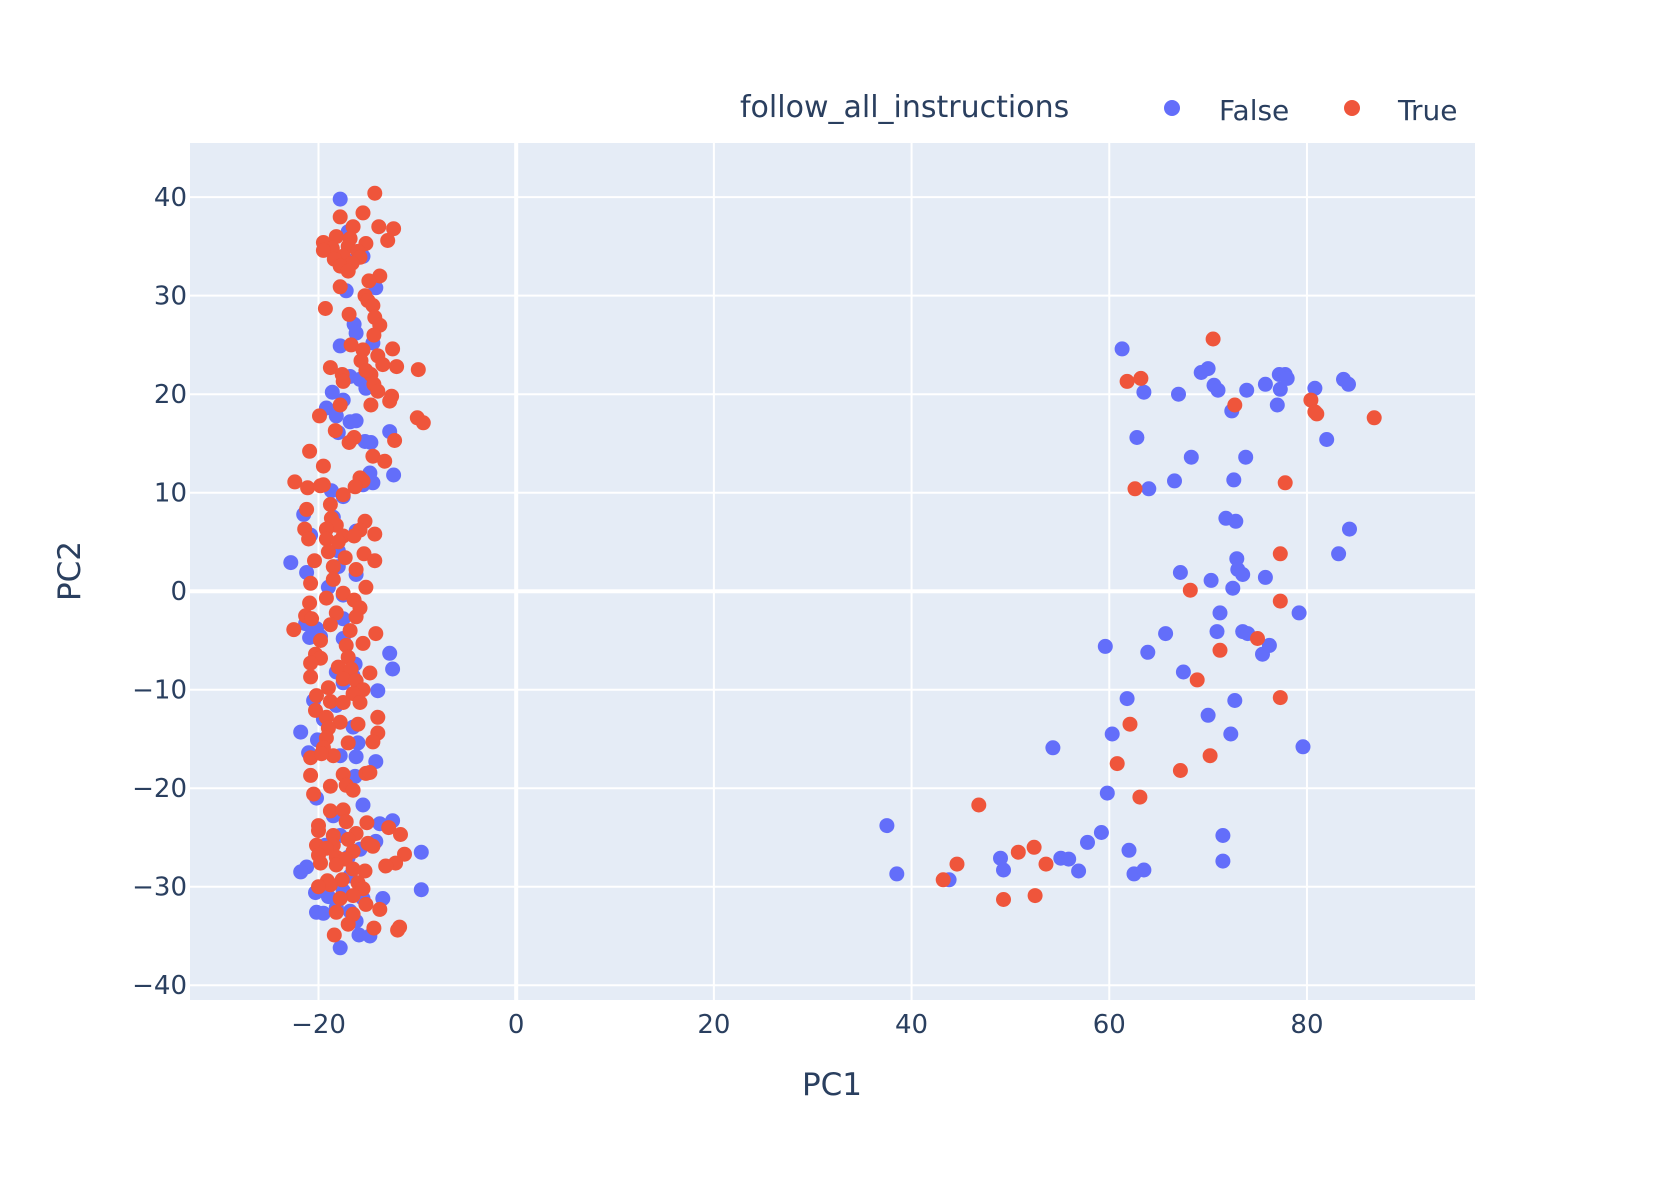  Describe the element at coordinates (1098, 108) in the screenshot. I see `legend: follow_all_instructions False True` at that location.